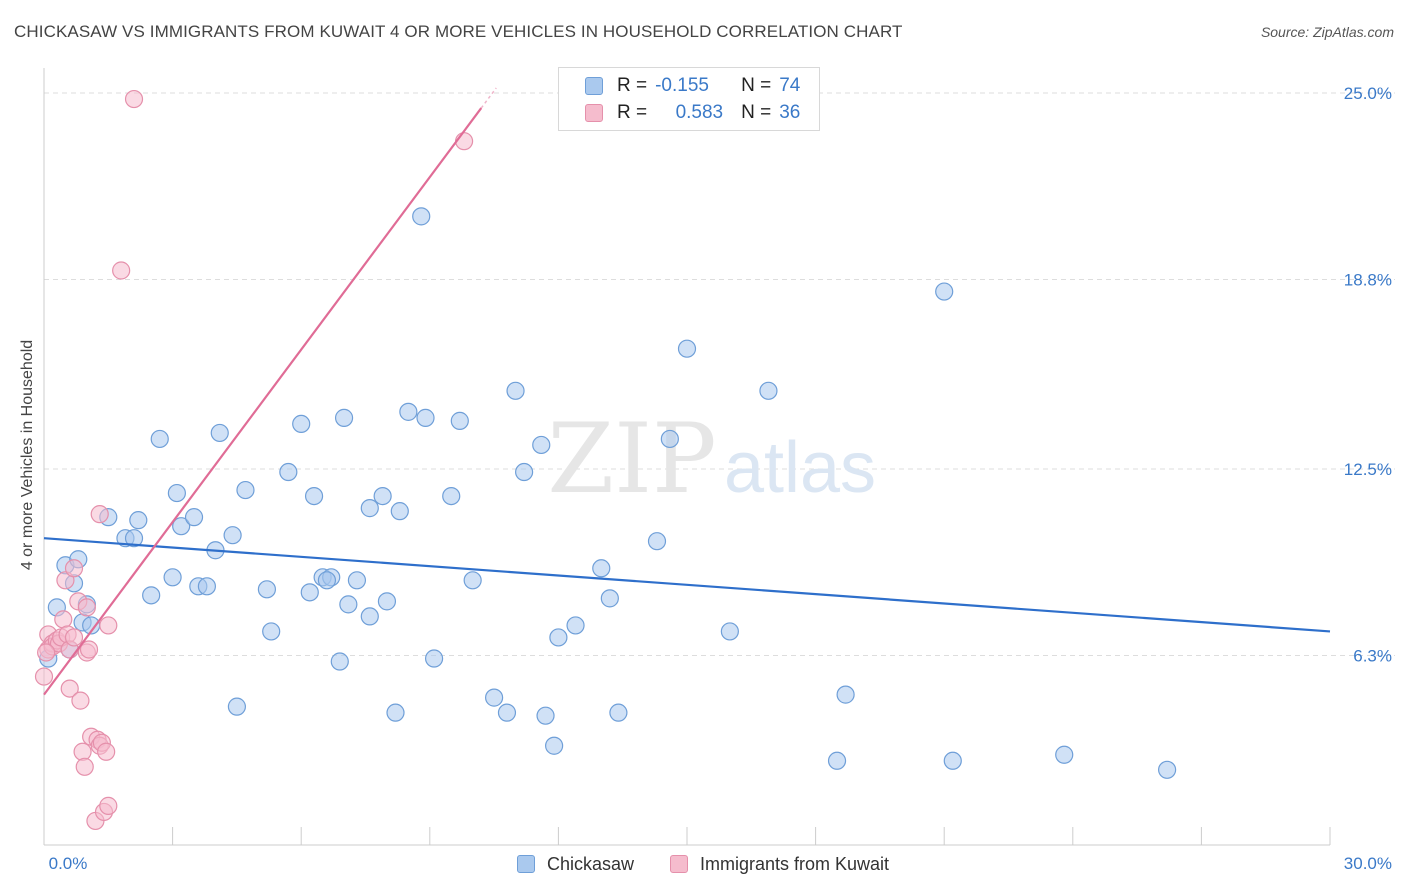  What do you see at coordinates (1372, 656) in the screenshot?
I see `y-tick-label: 6.3%` at bounding box center [1372, 656].